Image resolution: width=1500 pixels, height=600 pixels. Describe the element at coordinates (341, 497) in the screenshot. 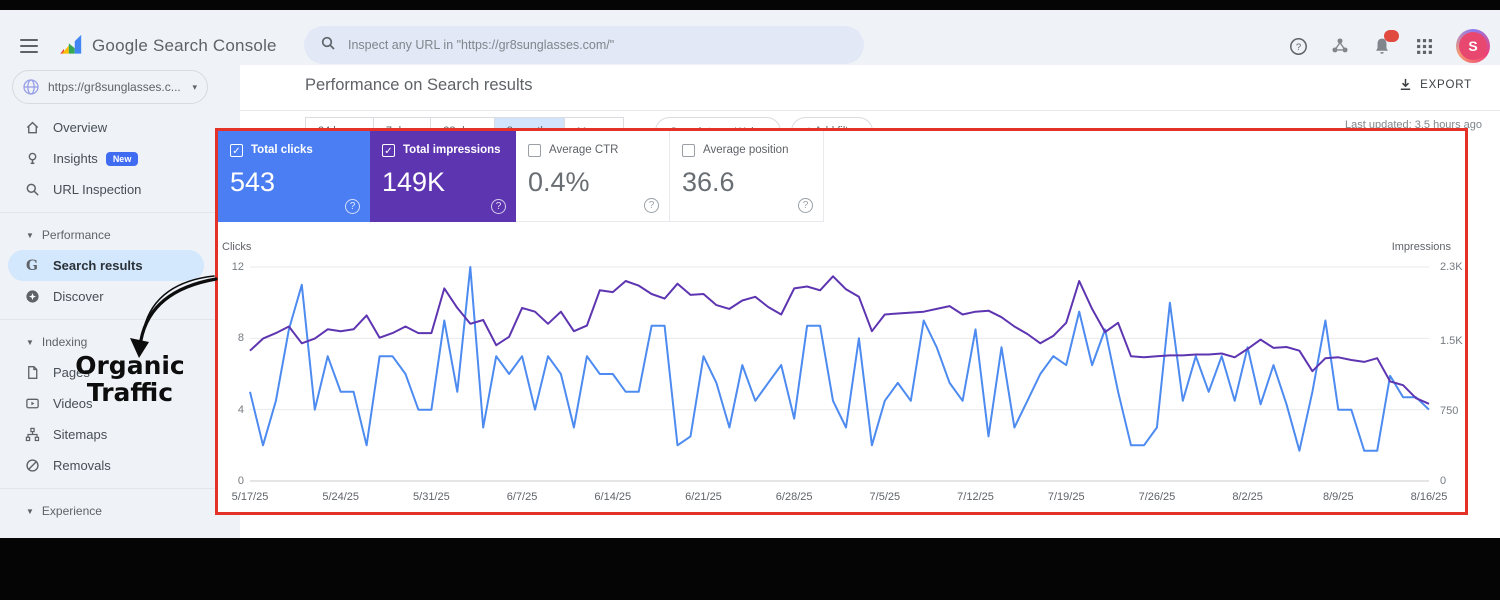

I see `x-axis-tick: 5/24/25` at that location.